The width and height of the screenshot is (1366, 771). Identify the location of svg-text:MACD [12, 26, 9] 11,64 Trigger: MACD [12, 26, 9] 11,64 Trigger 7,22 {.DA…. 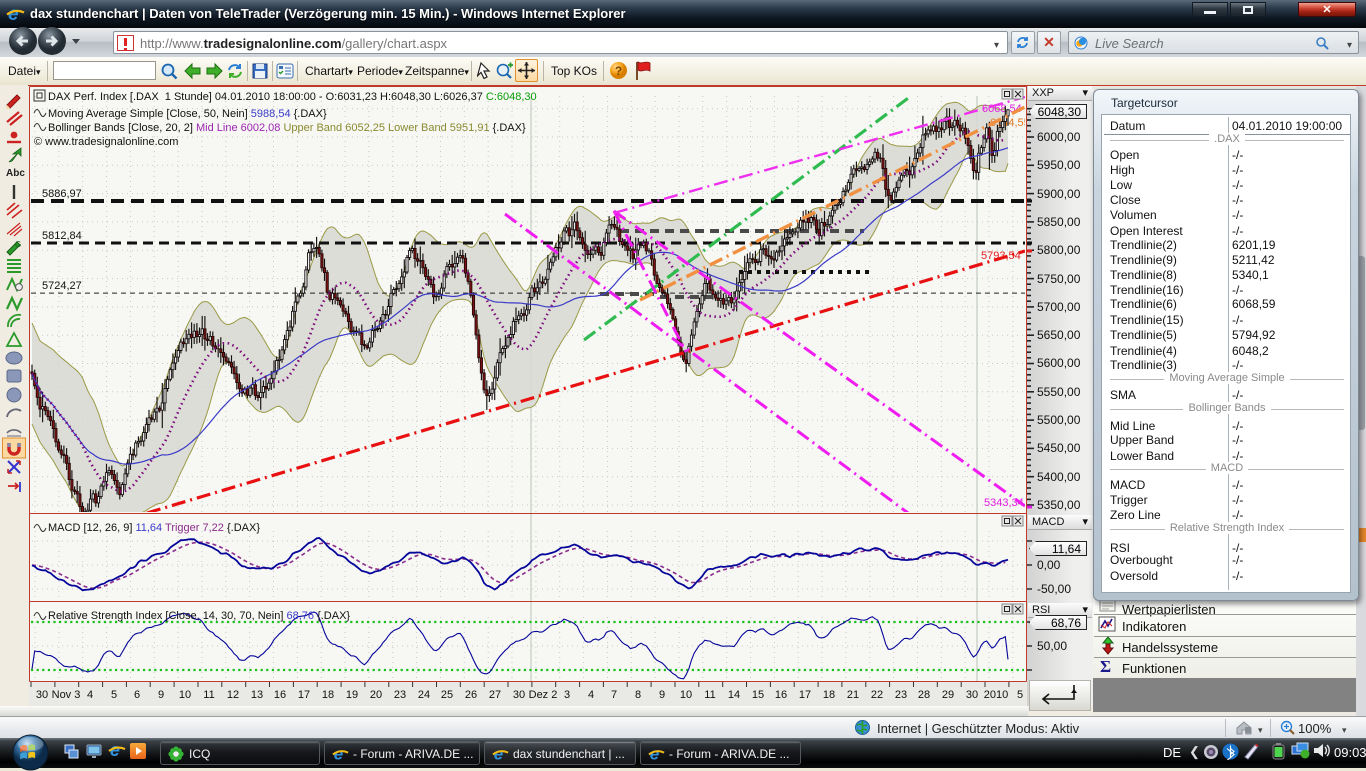
(154, 528).